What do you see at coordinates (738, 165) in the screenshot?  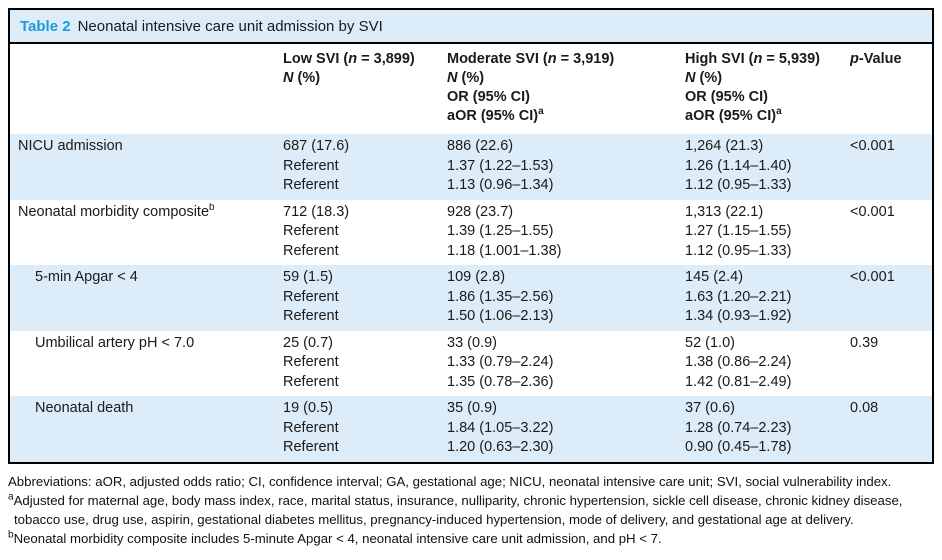 I see `cell-line: 1.26 (1.14–1.40)` at bounding box center [738, 165].